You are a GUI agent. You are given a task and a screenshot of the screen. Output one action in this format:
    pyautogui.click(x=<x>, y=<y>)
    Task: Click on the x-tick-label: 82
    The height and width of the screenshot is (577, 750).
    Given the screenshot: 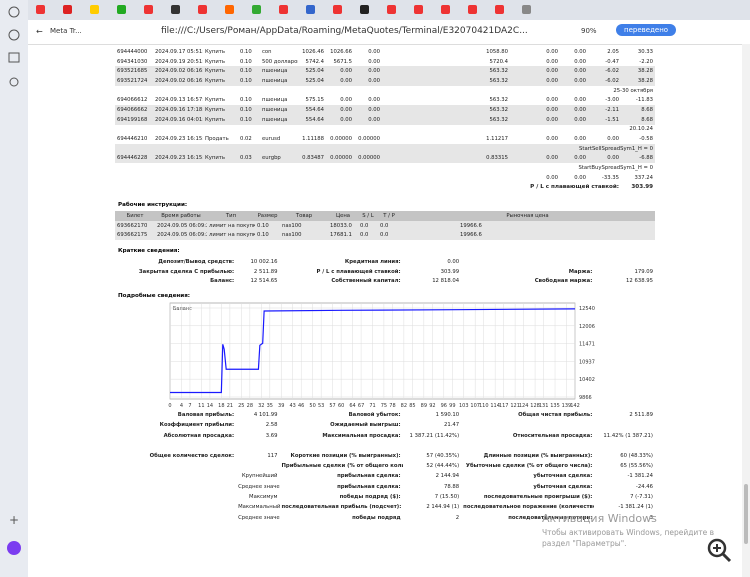 What is the action you would take?
    pyautogui.click(x=404, y=406)
    